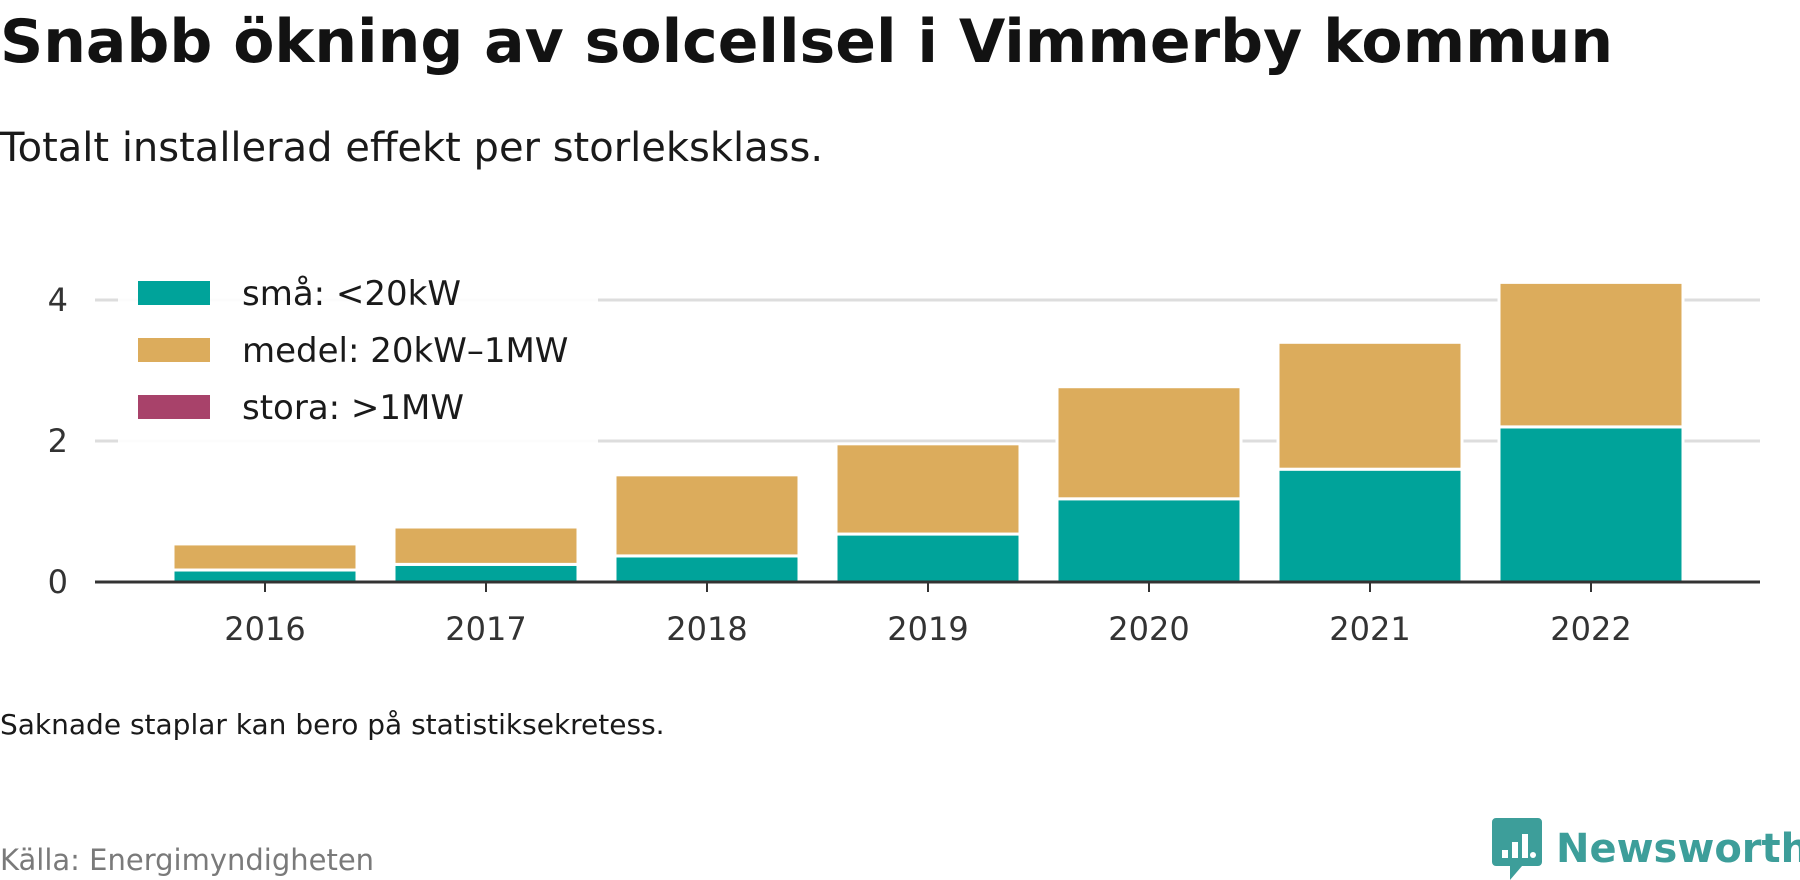 The height and width of the screenshot is (880, 1800). Describe the element at coordinates (706, 629) in the screenshot. I see `x-tick-label: 2018` at that location.